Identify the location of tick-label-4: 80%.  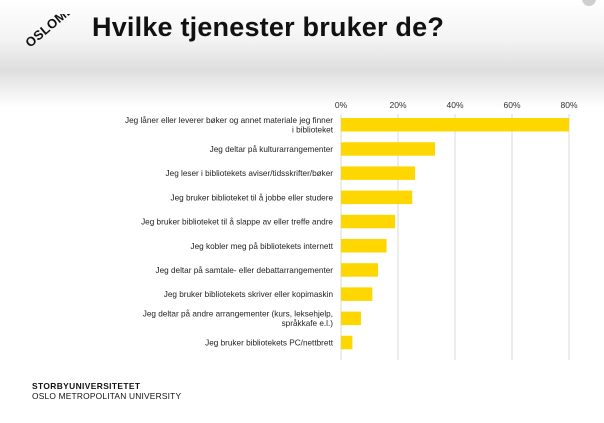
(568, 105).